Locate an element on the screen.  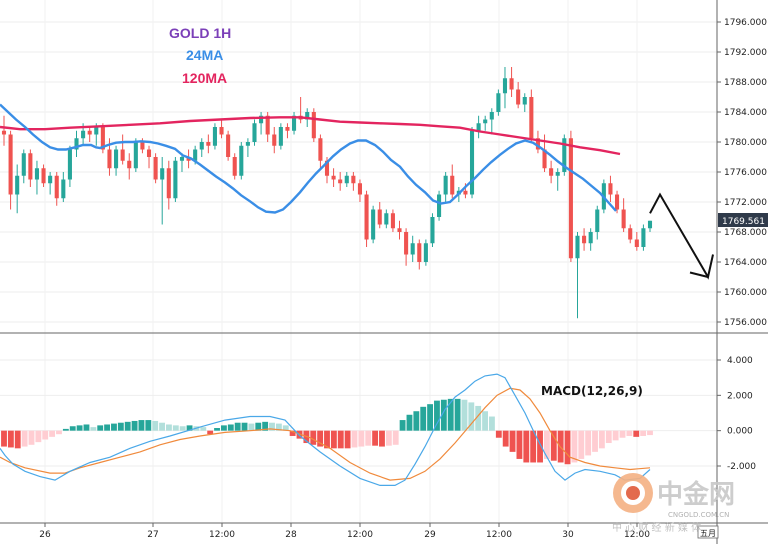
month-badge is located at coordinates (708, 532).